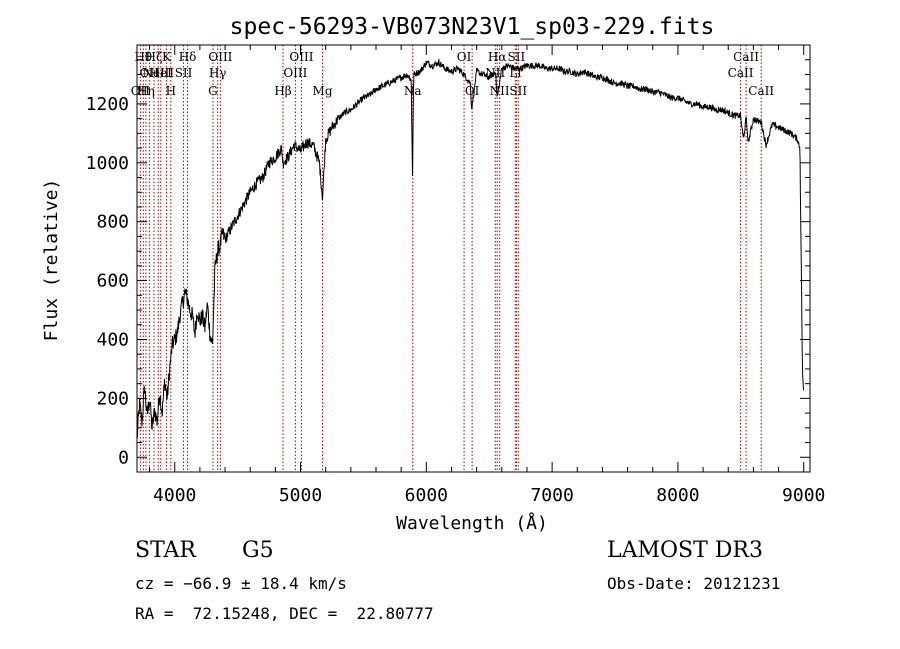  Describe the element at coordinates (677, 495) in the screenshot. I see `x-tick-label: 8000` at that location.